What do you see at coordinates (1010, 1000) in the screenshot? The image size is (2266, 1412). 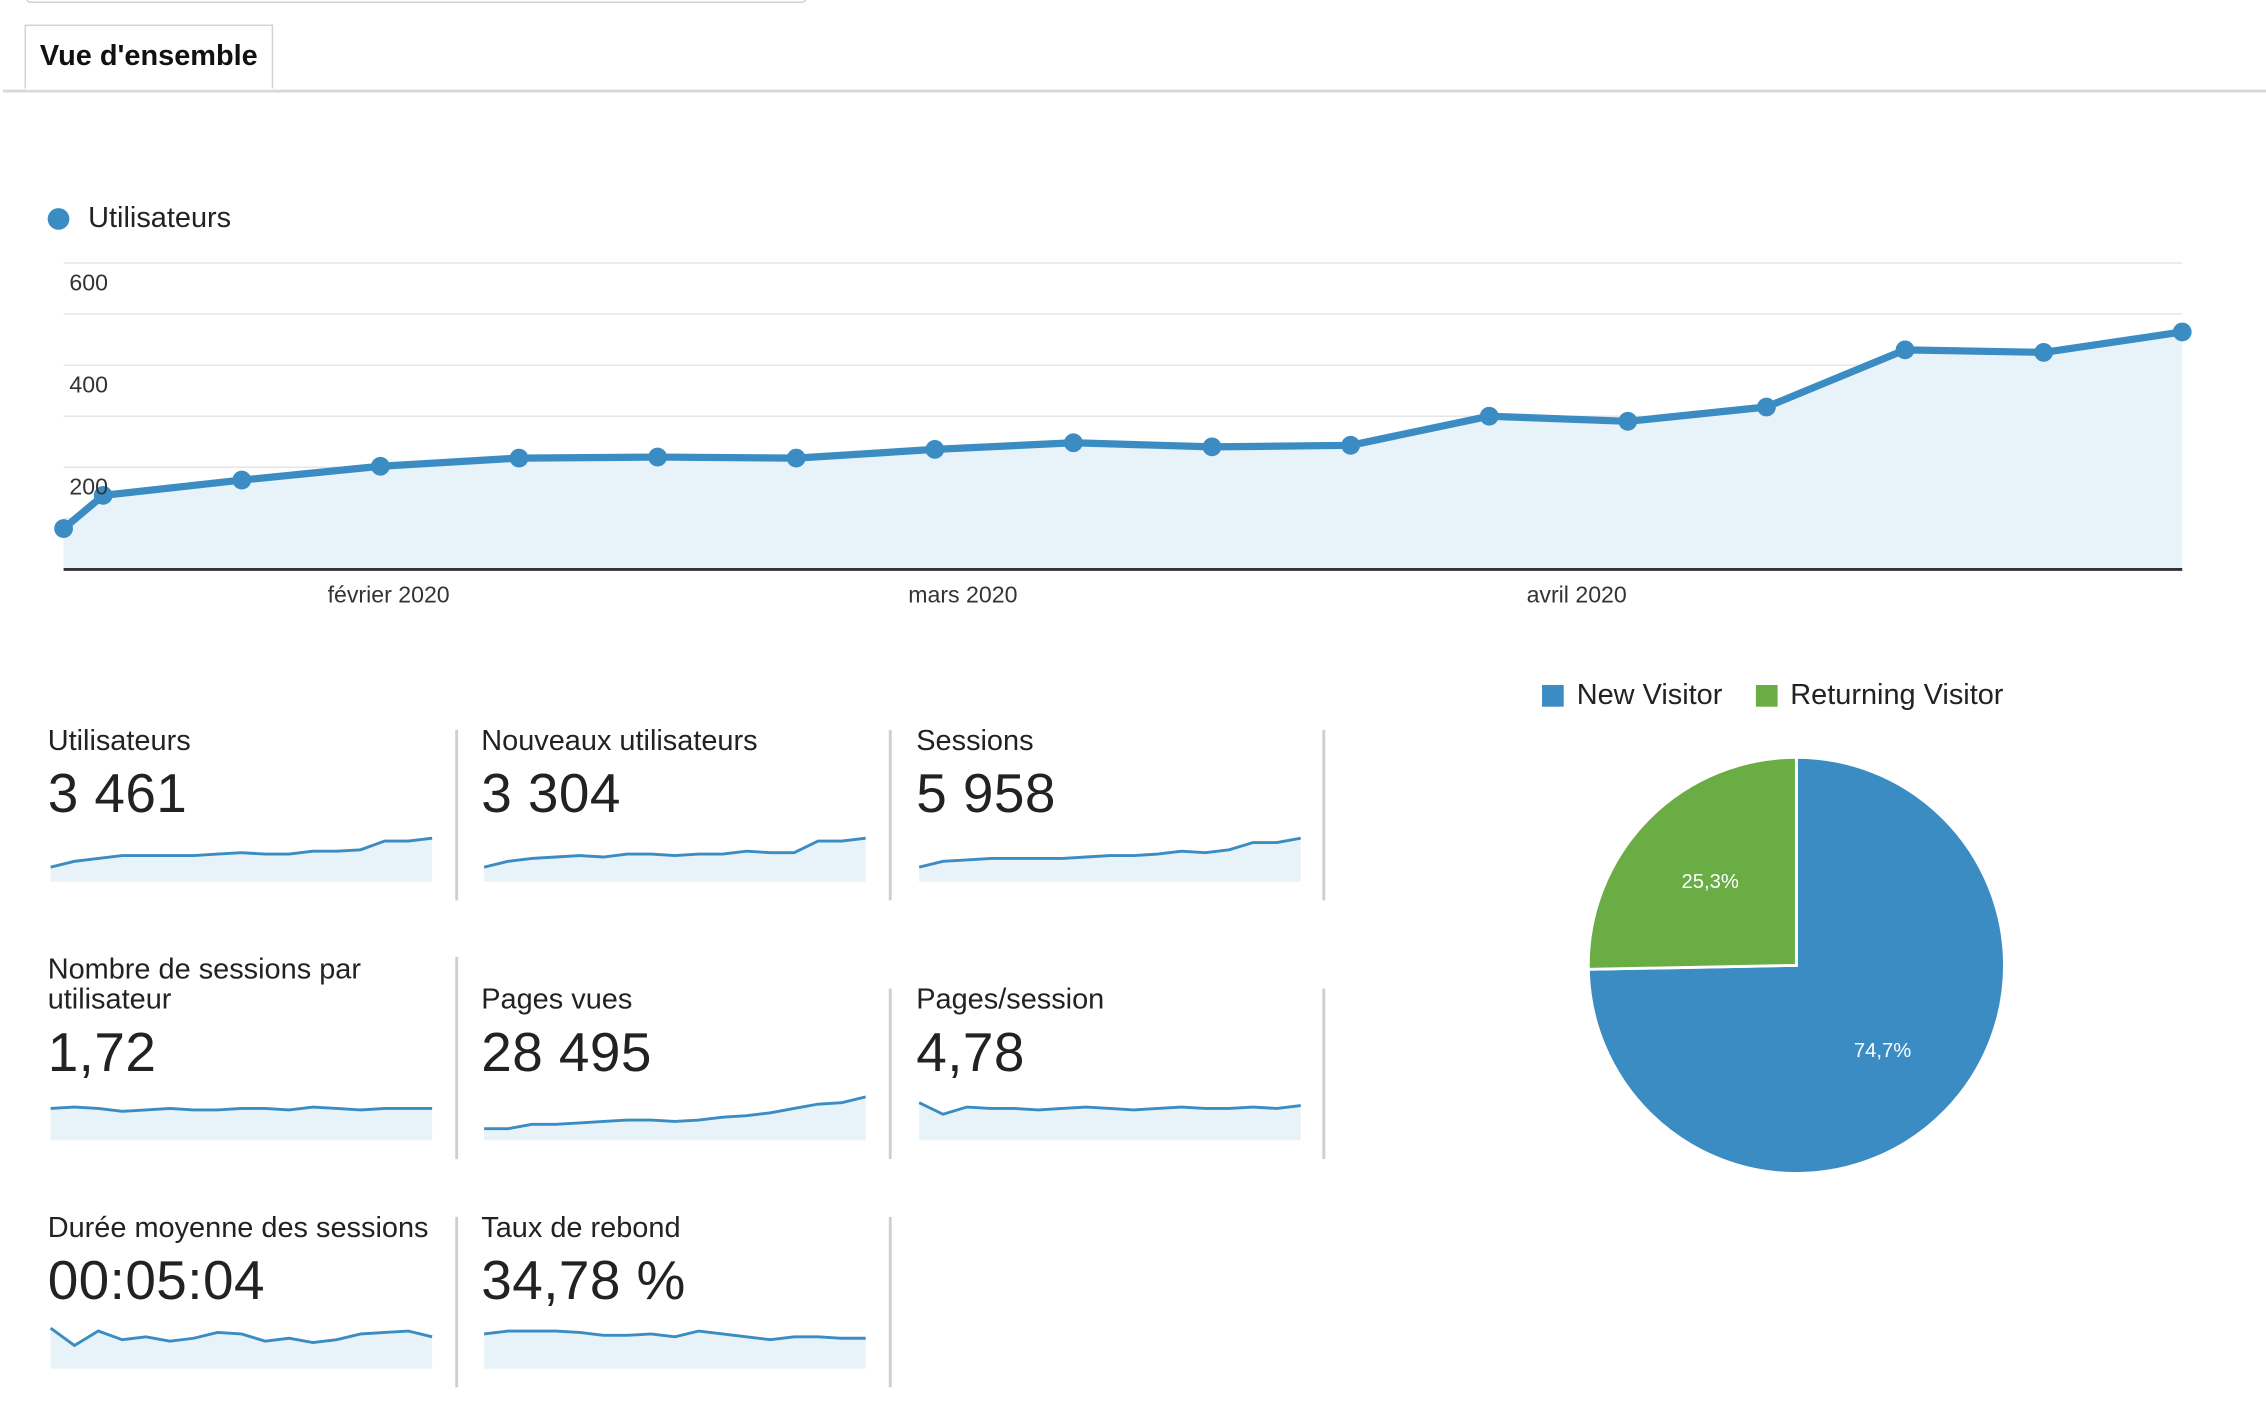 I see `metric-label: Pages/session` at bounding box center [1010, 1000].